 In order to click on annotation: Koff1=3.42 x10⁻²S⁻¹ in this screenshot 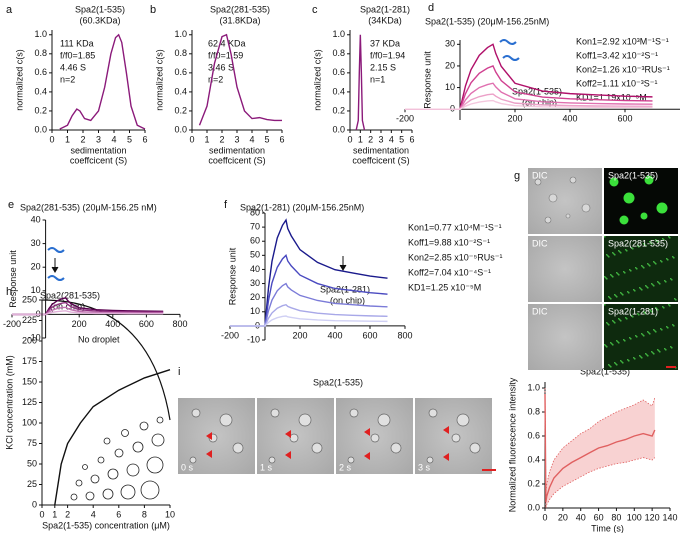, I will do `click(617, 55)`.